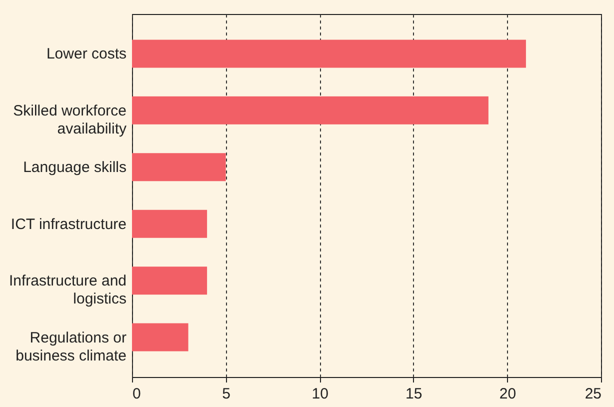 This screenshot has width=614, height=407. Describe the element at coordinates (70, 120) in the screenshot. I see `y-tick-label: Skilled workforce availability` at that location.